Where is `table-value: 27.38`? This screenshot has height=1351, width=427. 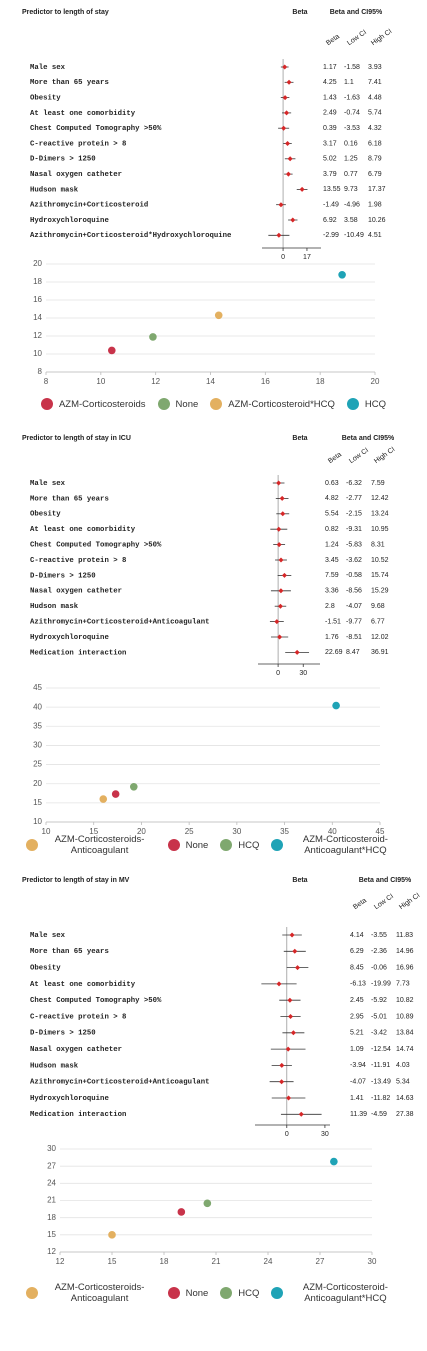 table-value: 27.38 is located at coordinates (405, 1114).